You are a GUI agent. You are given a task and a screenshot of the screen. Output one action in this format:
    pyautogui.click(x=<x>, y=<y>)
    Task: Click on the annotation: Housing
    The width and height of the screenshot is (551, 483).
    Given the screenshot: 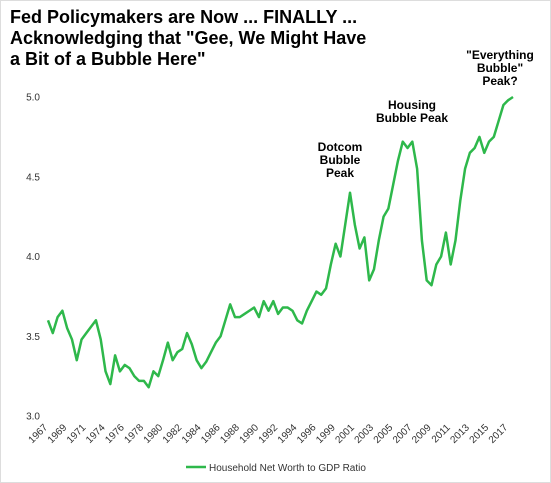 What is the action you would take?
    pyautogui.click(x=412, y=105)
    